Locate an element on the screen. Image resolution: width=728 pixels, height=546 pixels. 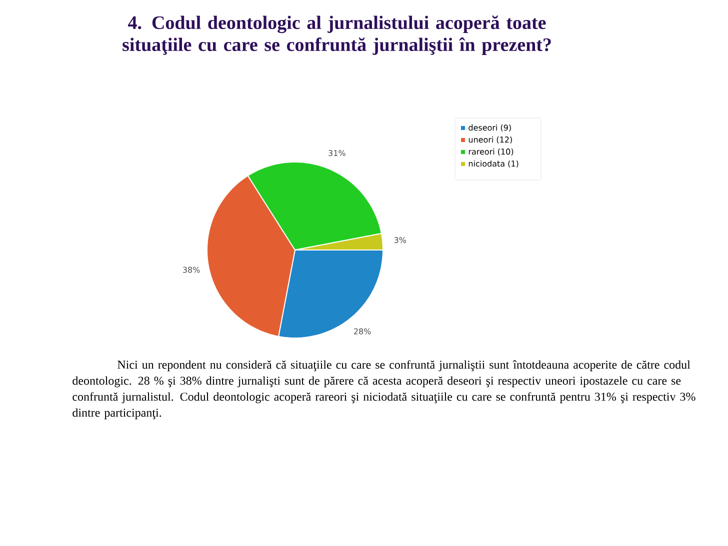
data-label: 3% is located at coordinates (400, 240).